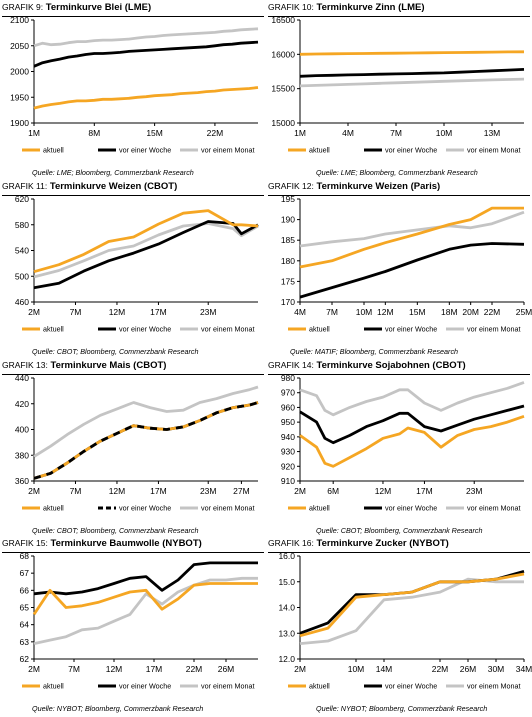 The image size is (532, 717). What do you see at coordinates (74, 669) in the screenshot?
I see `x-tick-label: 7M` at bounding box center [74, 669].